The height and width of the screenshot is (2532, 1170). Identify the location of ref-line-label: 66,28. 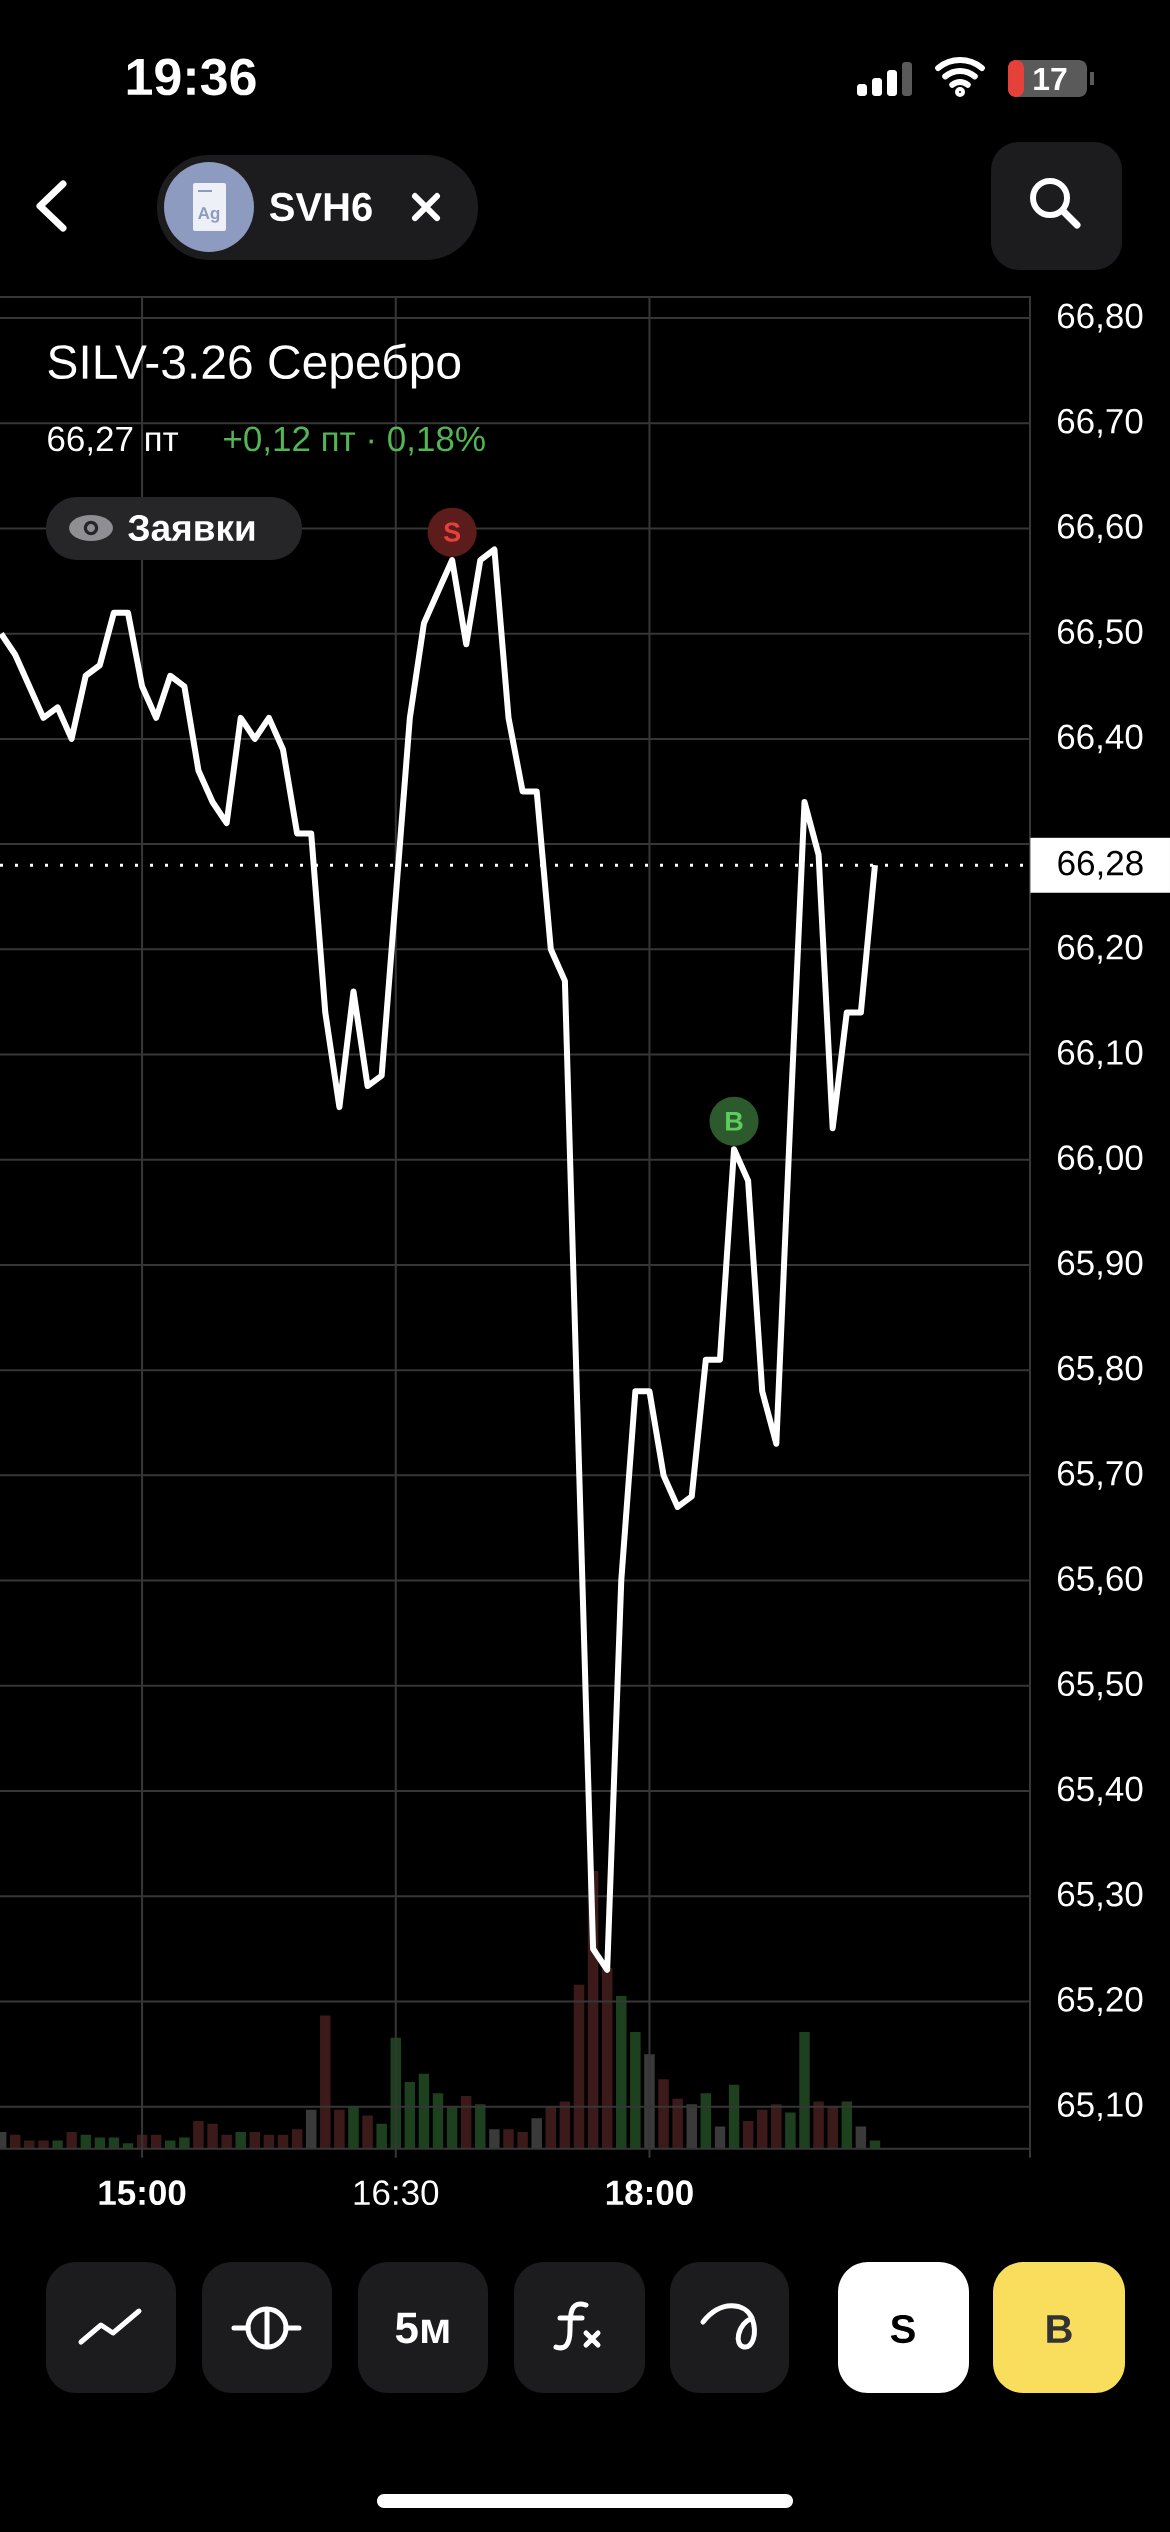
(1100, 865).